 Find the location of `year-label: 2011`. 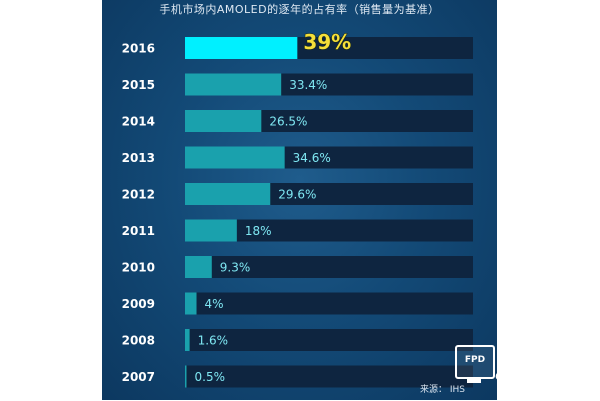

year-label: 2011 is located at coordinates (138, 231).